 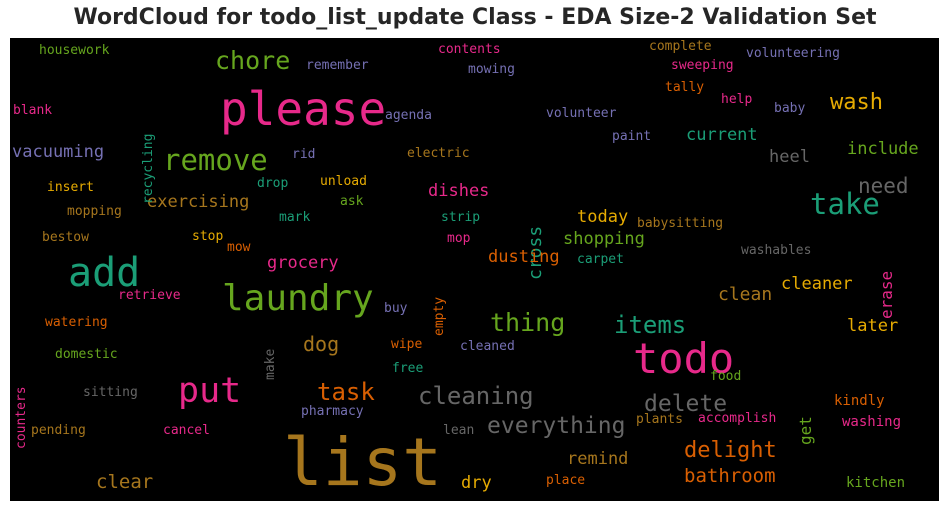 I want to click on word-buy: buy, so click(x=396, y=308).